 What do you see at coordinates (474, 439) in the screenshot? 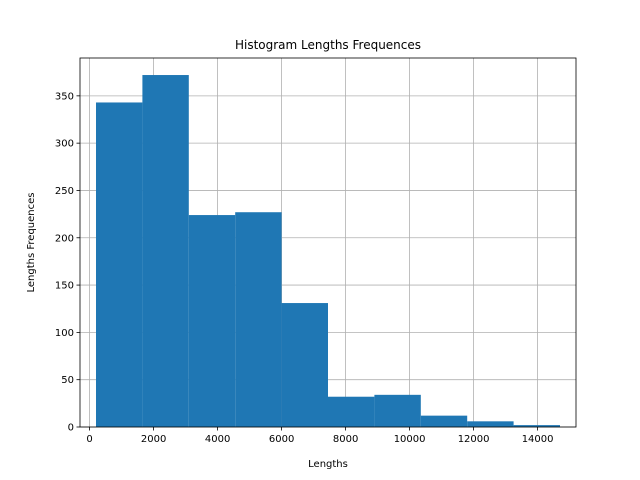
I see `x-tick-label: 12000` at bounding box center [474, 439].